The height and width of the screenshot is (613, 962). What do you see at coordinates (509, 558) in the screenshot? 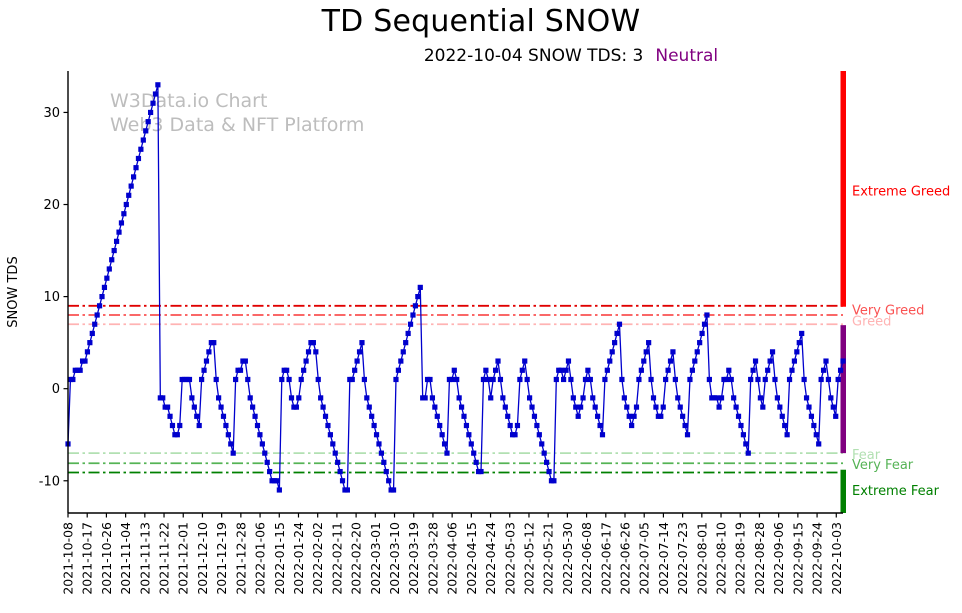
I see `x-tick-label: 2022-05-03` at bounding box center [509, 558].